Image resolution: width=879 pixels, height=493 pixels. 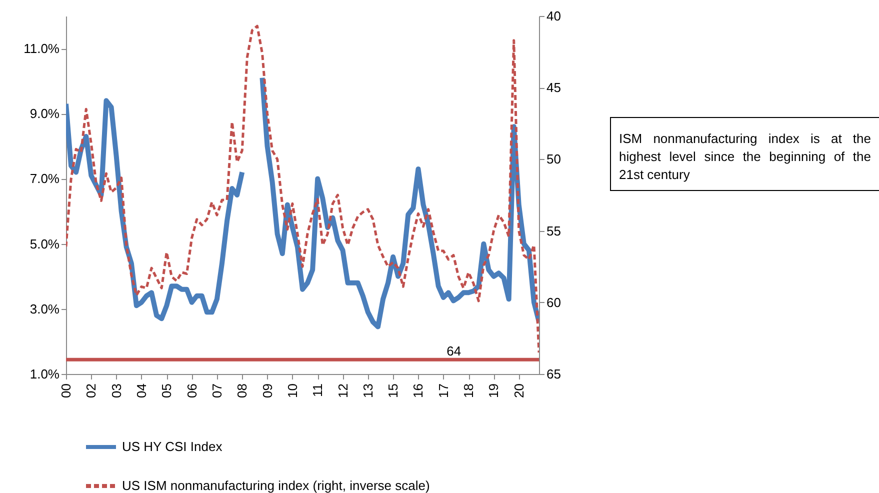 What do you see at coordinates (454, 351) in the screenshot?
I see `ref-line-label: 64` at bounding box center [454, 351].